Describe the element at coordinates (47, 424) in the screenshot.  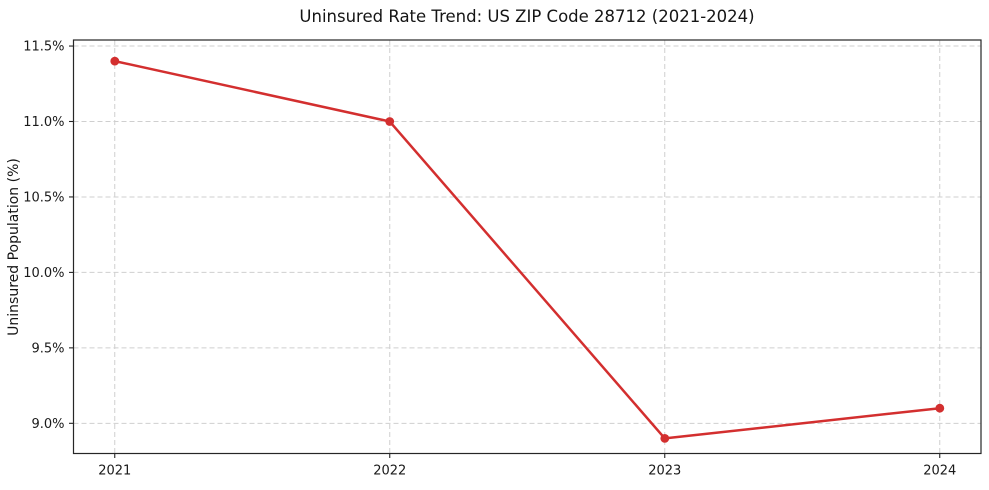
I see `y-tick-label: 9.0%` at that location.